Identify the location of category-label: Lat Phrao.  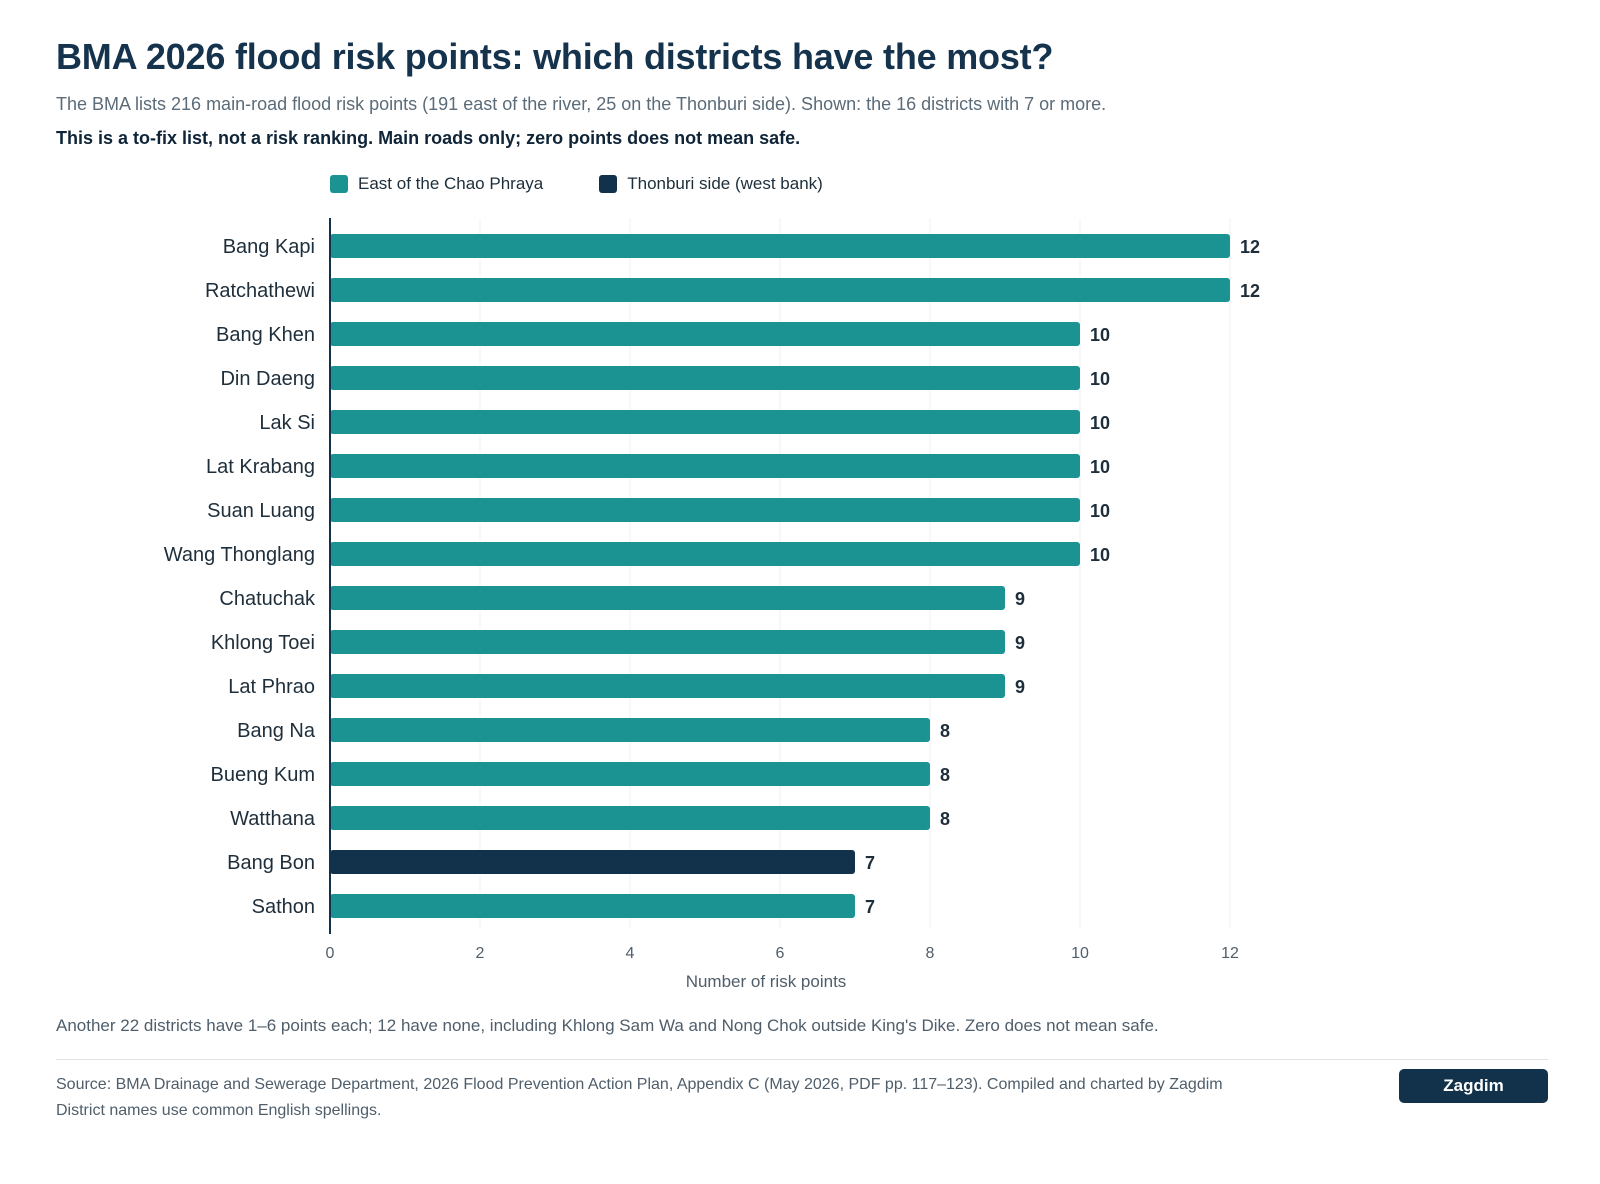
(271, 687).